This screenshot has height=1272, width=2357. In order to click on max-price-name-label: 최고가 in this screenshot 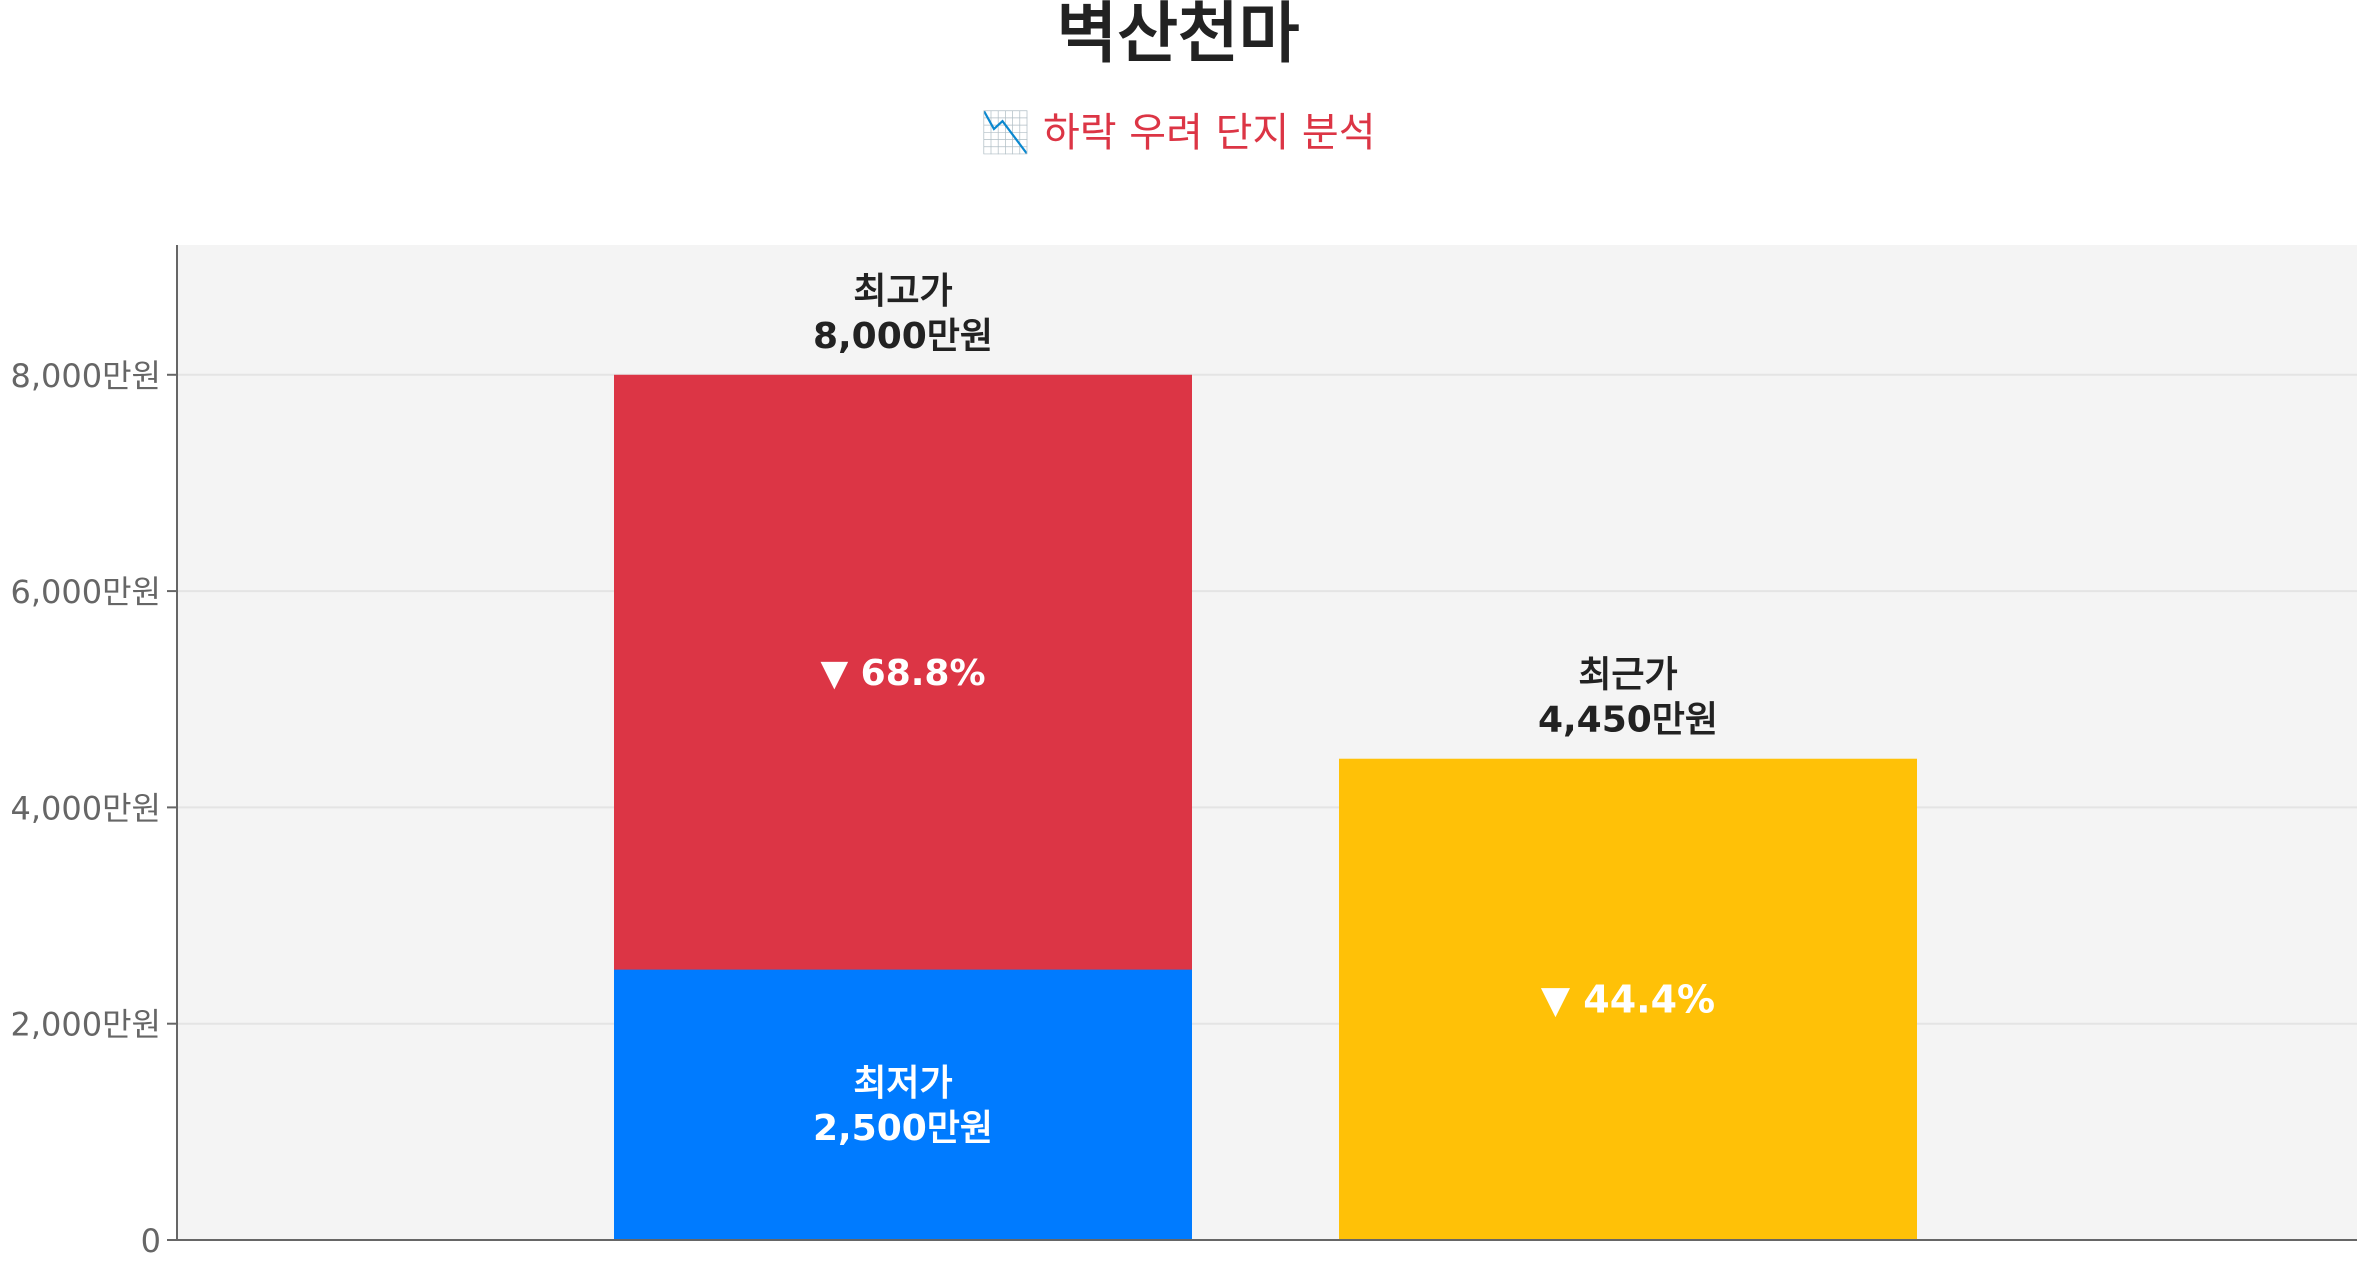, I will do `click(902, 291)`.